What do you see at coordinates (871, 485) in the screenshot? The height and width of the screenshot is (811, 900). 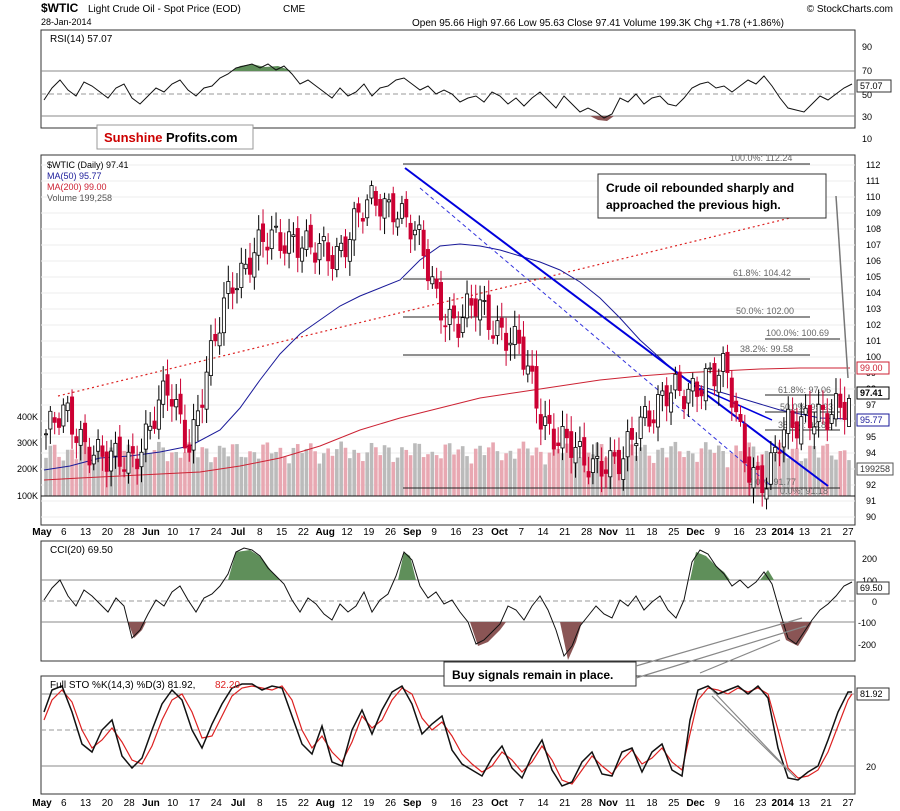 I see `price-tick-label: 92` at bounding box center [871, 485].